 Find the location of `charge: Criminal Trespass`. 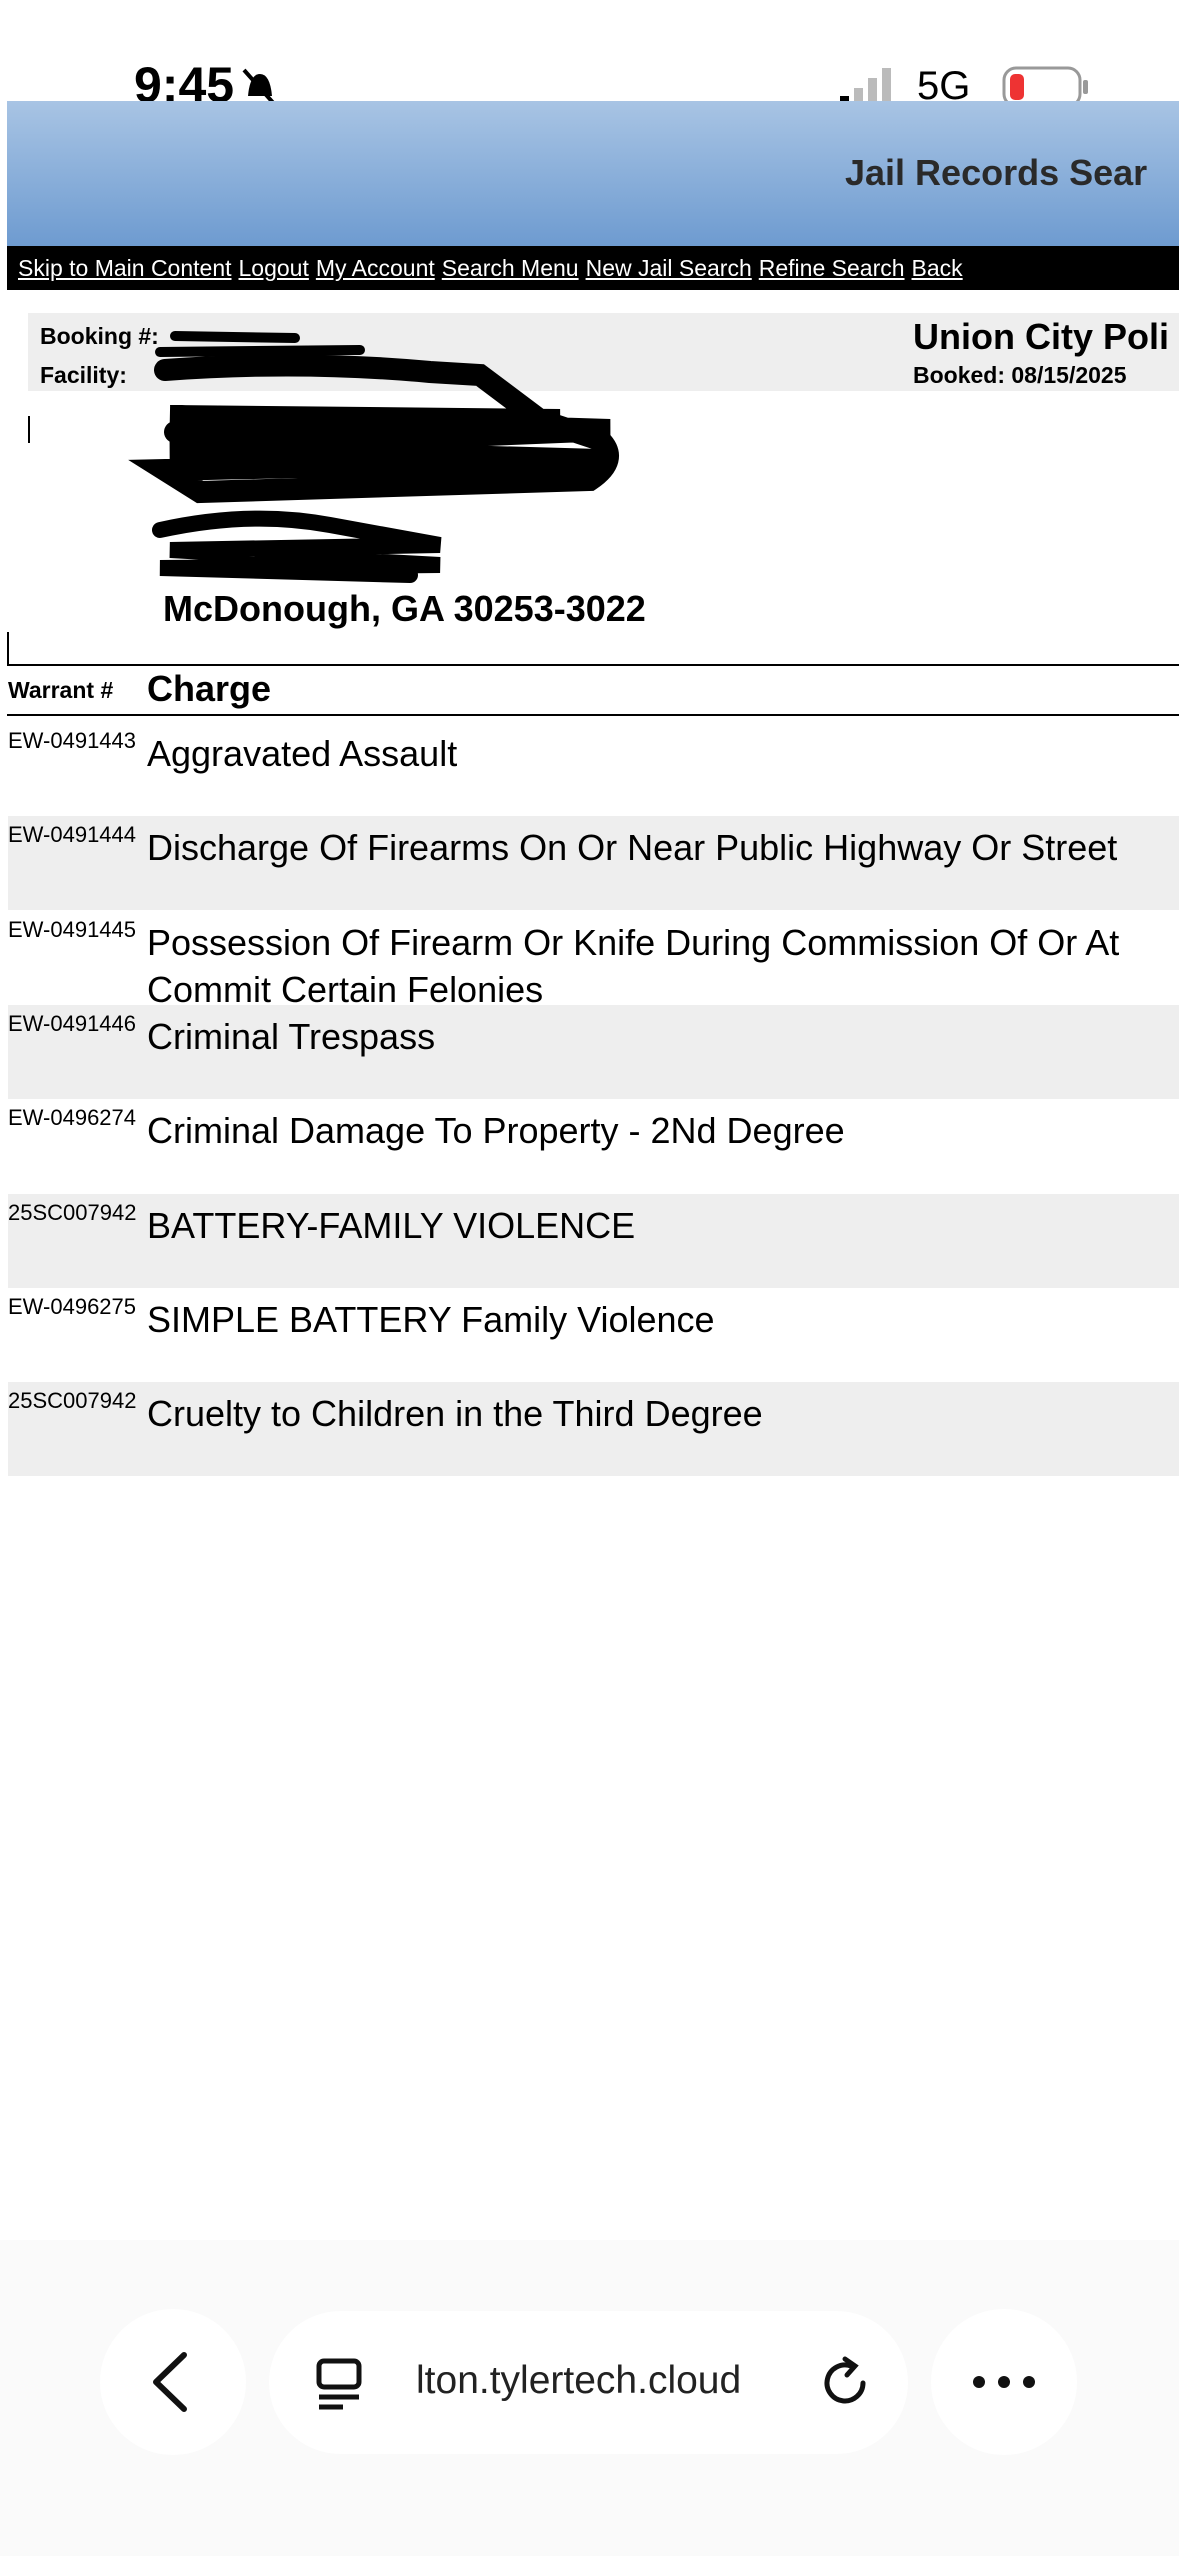

charge: Criminal Trespass is located at coordinates (291, 1036).